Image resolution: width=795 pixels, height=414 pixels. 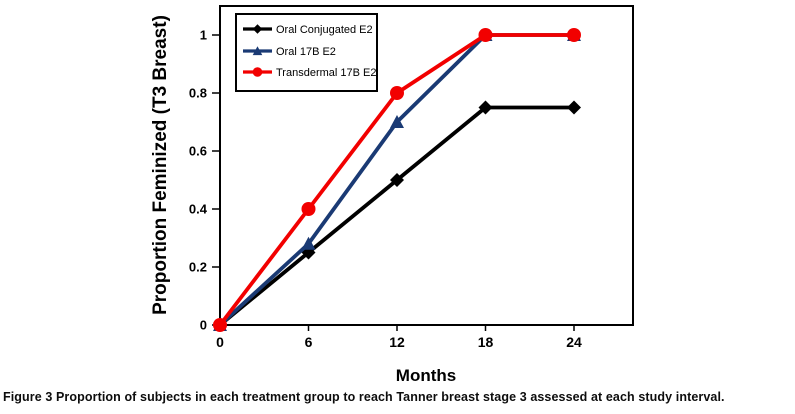 What do you see at coordinates (257, 72) in the screenshot?
I see `legend-marker-transdermal-17b-e2` at bounding box center [257, 72].